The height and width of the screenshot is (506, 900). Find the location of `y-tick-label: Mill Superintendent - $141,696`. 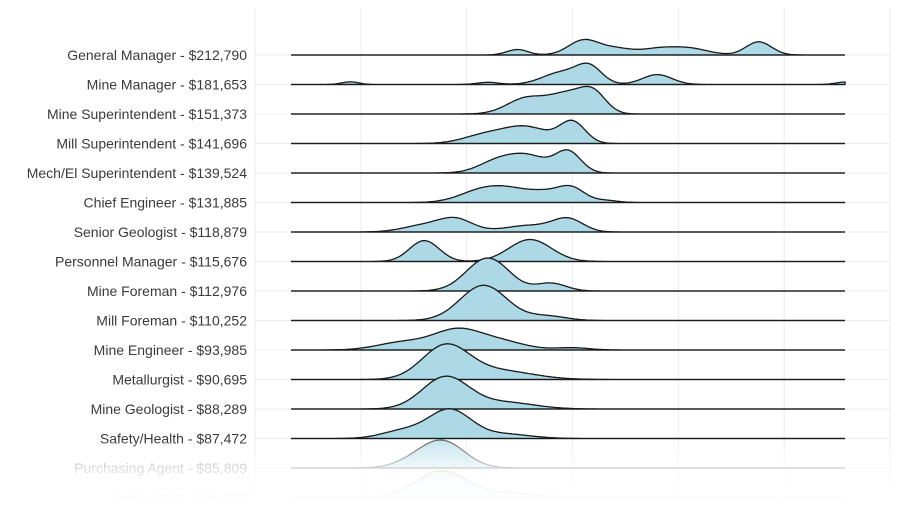

y-tick-label: Mill Superintendent - $141,696 is located at coordinates (151, 144).